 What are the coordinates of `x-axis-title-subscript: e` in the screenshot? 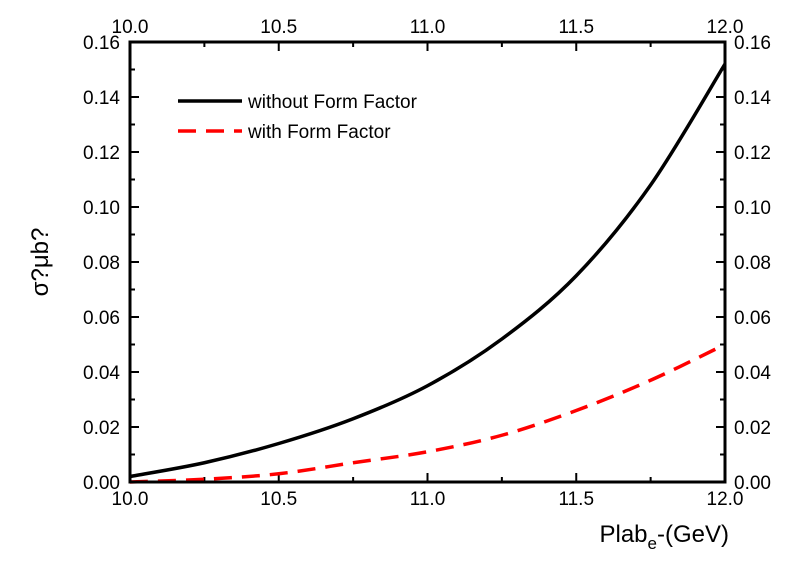 It's located at (652, 543).